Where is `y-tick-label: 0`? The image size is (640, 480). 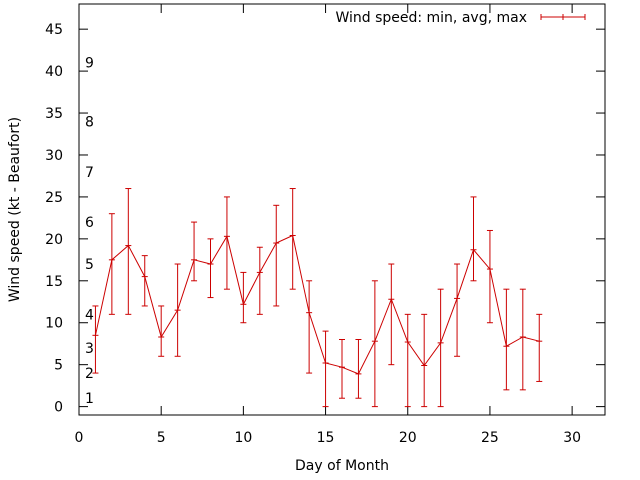 y-tick-label: 0 is located at coordinates (58, 408).